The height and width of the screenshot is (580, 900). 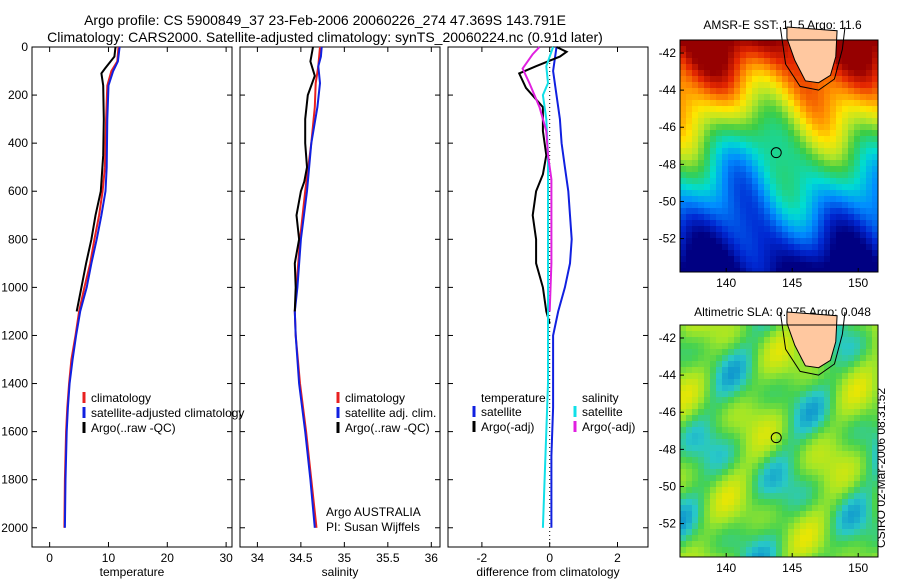 I want to click on y-tick-label: 0, so click(x=24, y=47).